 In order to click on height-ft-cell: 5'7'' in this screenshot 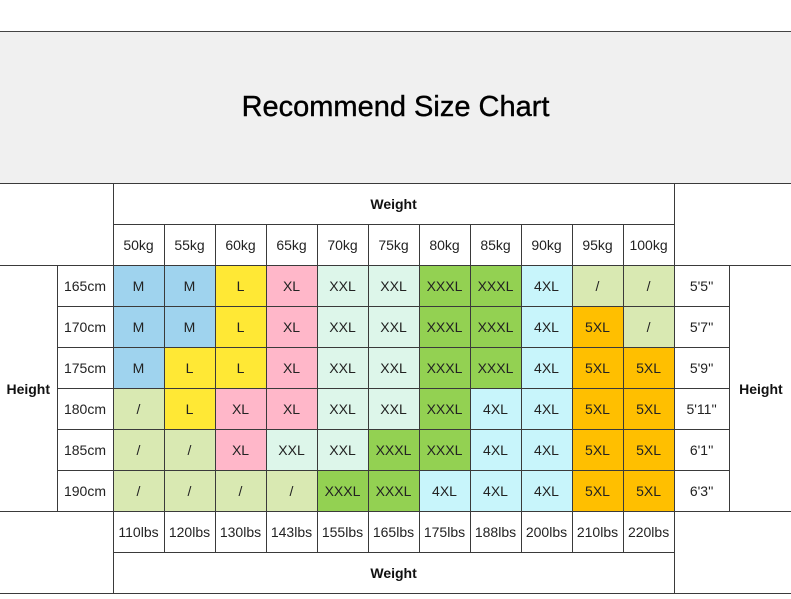, I will do `click(701, 327)`.